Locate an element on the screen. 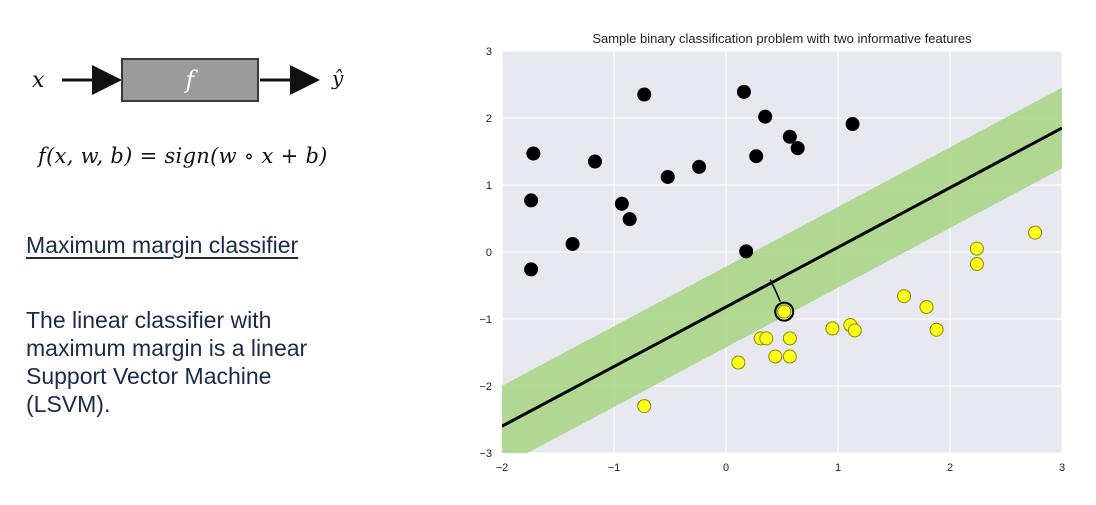  function-label: f is located at coordinates (190, 80).